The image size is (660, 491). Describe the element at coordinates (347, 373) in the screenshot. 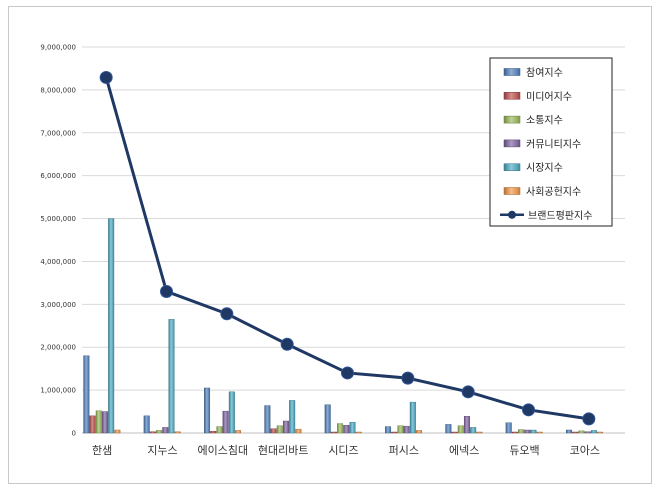

I see `line-marker-시디즈` at that location.